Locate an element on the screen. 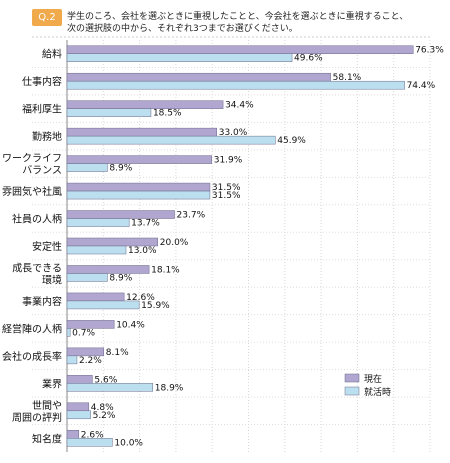  question-text-line1: 学生のころ、会社を選ぶときに重視したことと、今会社を選ぶときに重視すること、 is located at coordinates (238, 17).